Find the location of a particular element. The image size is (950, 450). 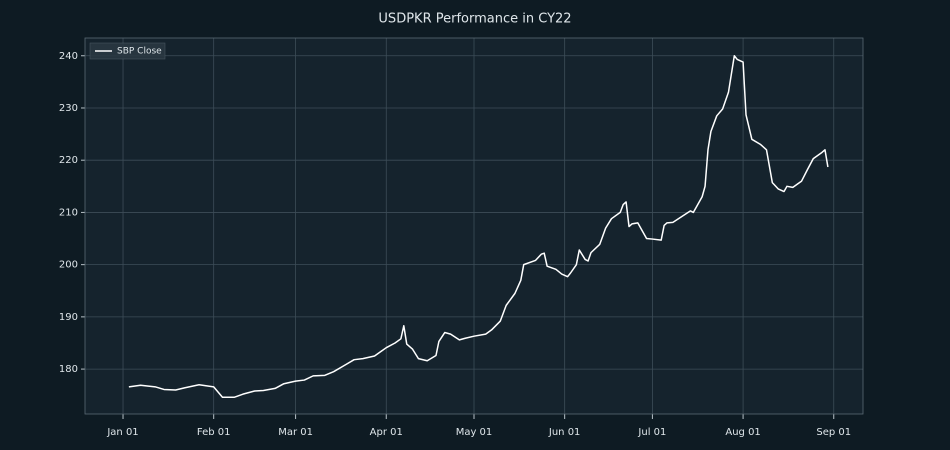

x-tick-label: Sep 01 is located at coordinates (833, 432).